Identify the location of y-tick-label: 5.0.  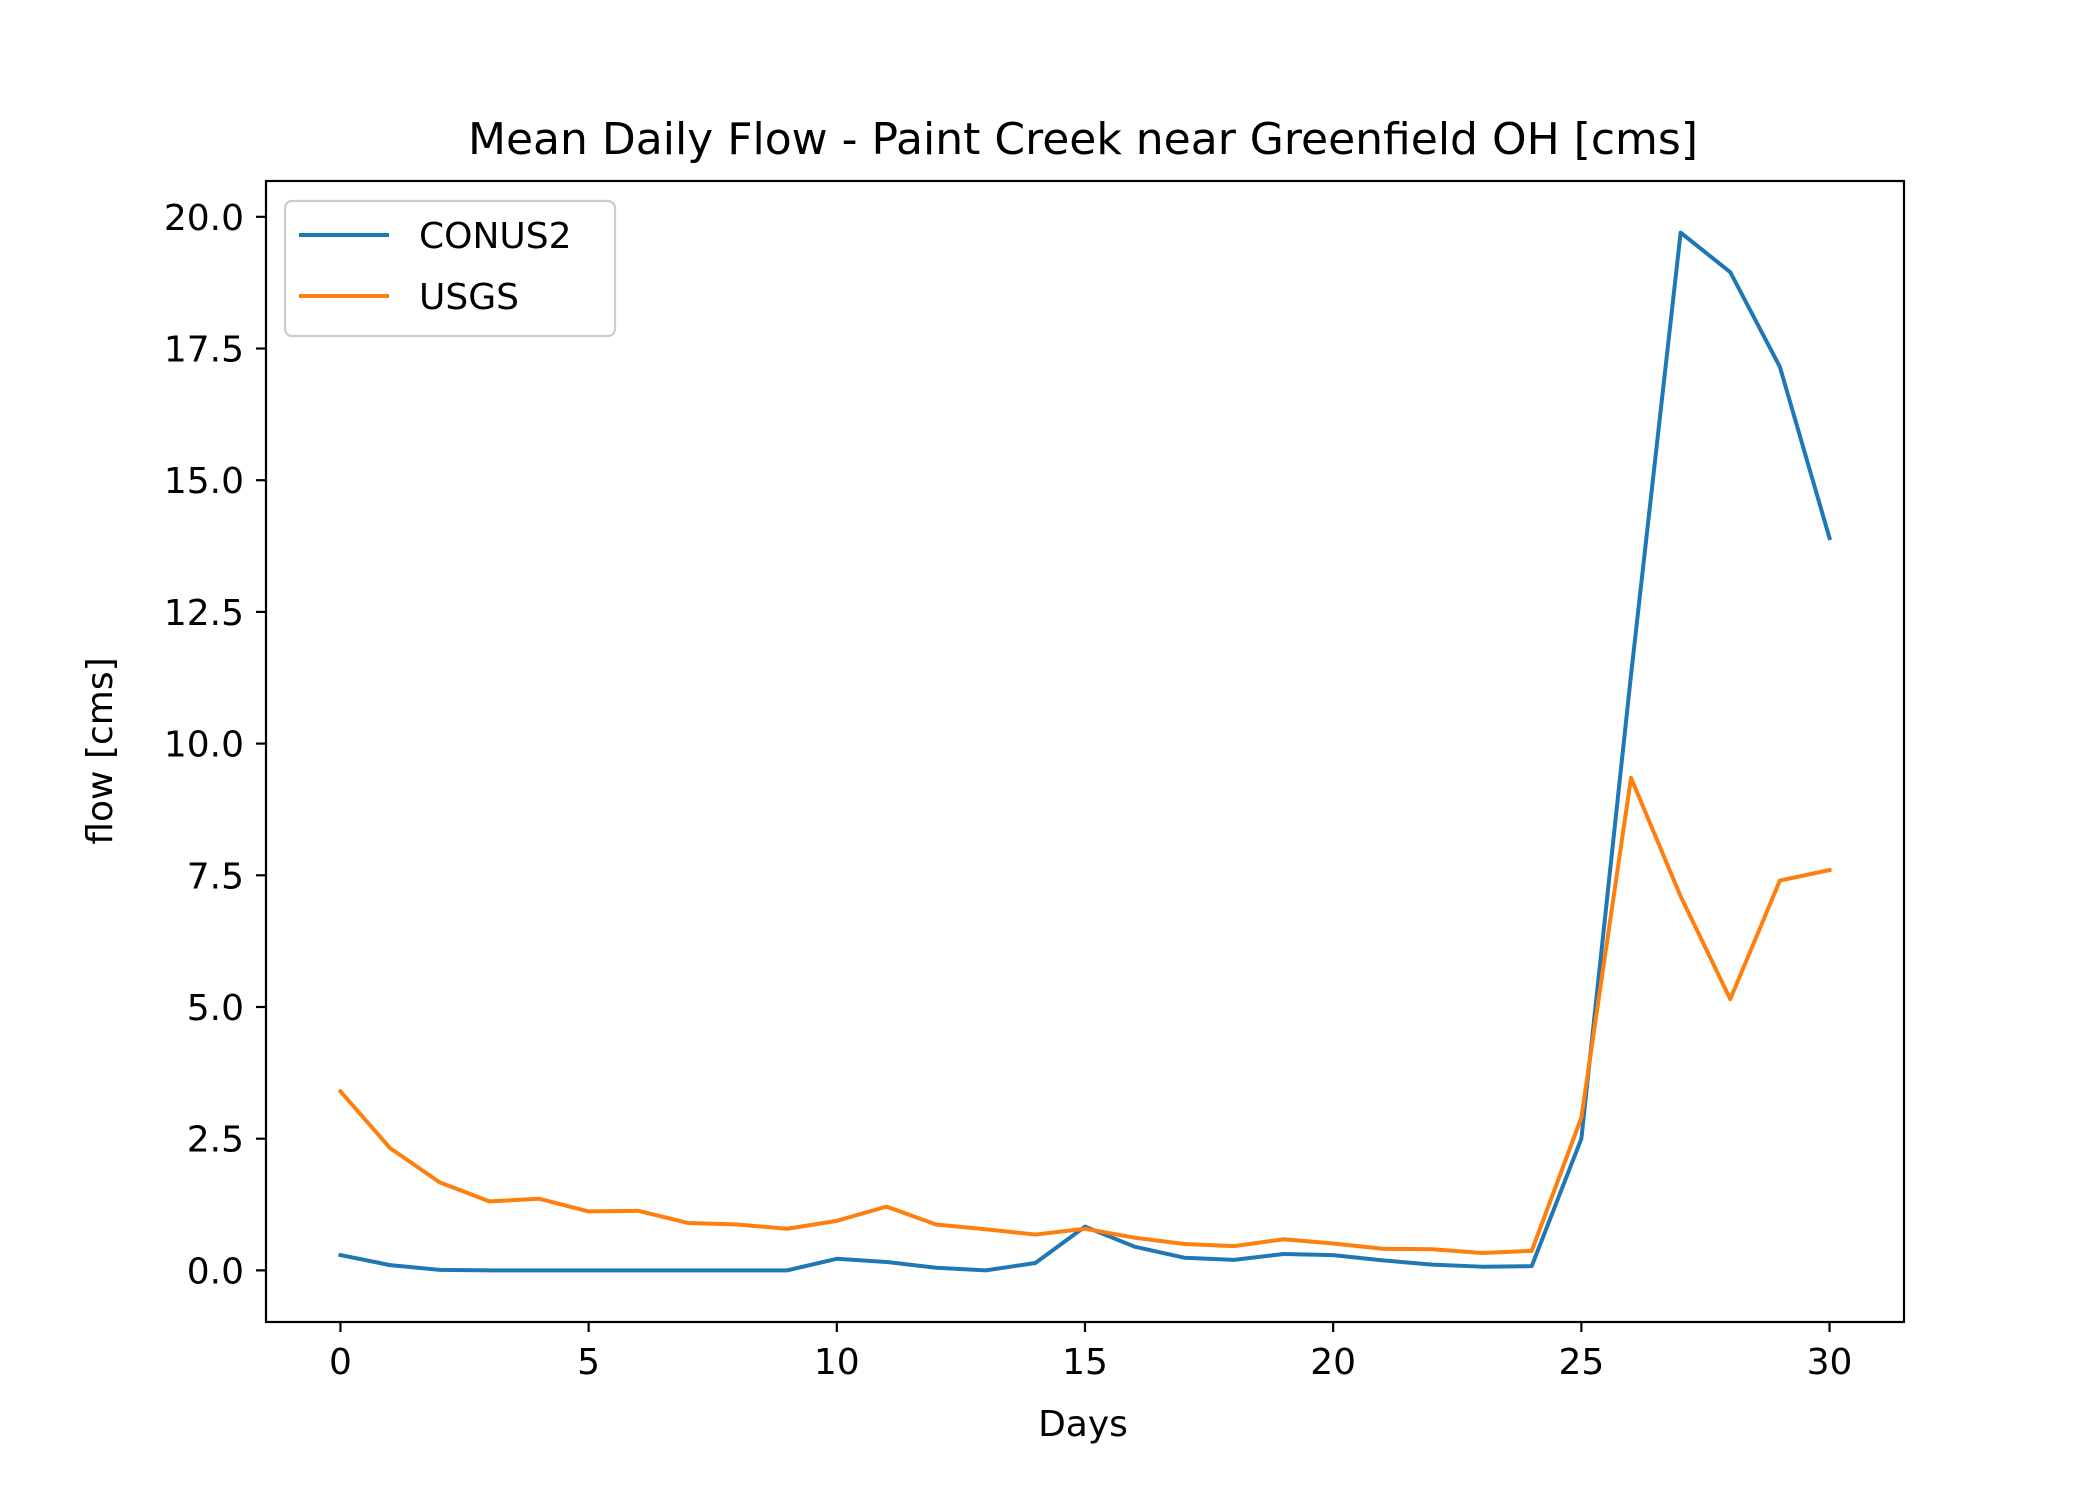
(215, 1008).